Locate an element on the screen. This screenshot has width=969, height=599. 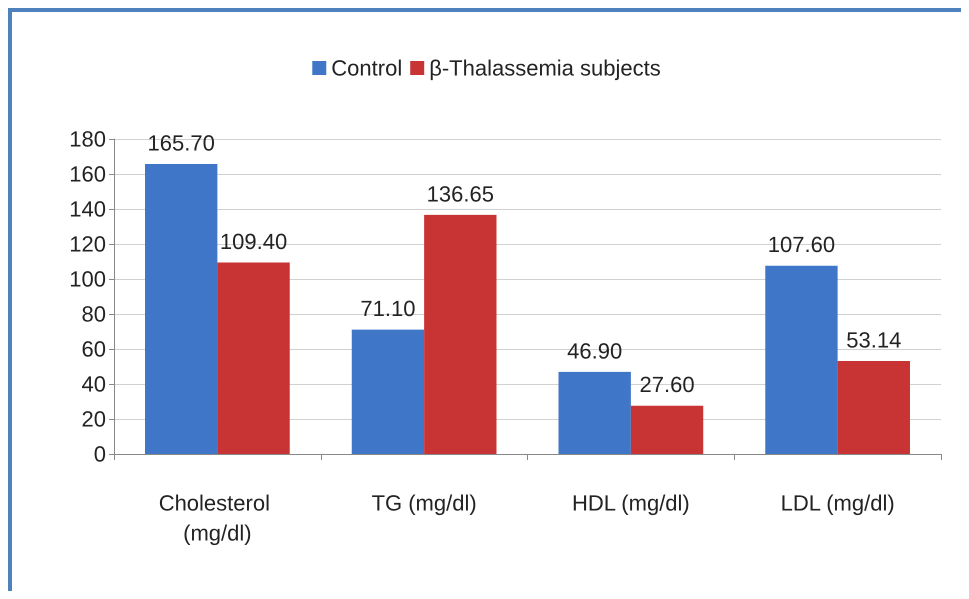
y-tick-label: 180 is located at coordinates (87, 139).